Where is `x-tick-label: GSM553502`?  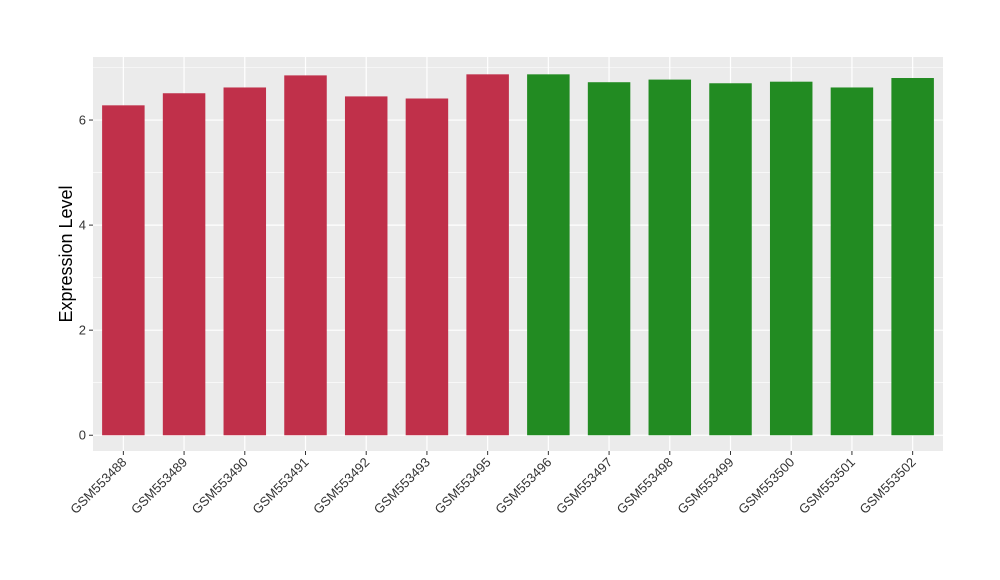
x-tick-label: GSM553502 is located at coordinates (888, 486).